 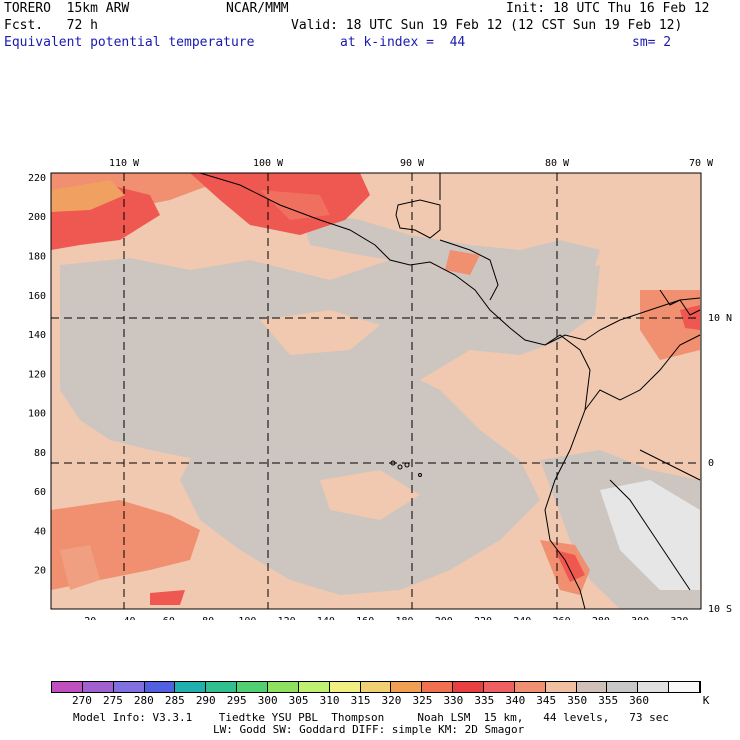 What do you see at coordinates (701, 163) in the screenshot?
I see `lon-label: 70 W` at bounding box center [701, 163].